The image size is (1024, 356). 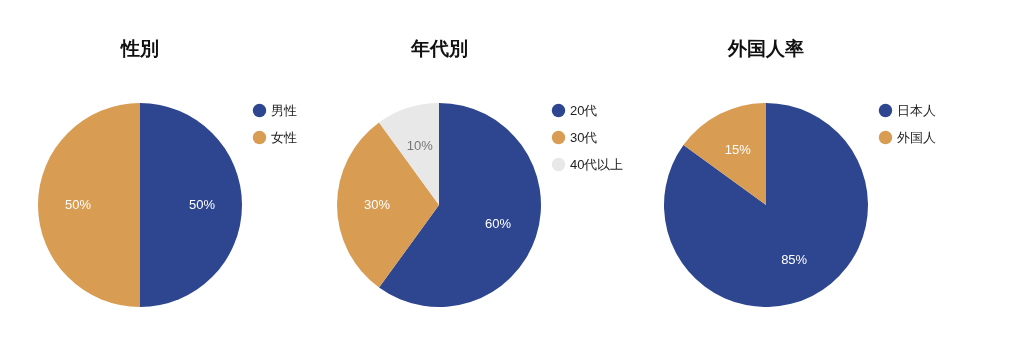 What do you see at coordinates (438, 48) in the screenshot?
I see `chart-title: 年代別` at bounding box center [438, 48].